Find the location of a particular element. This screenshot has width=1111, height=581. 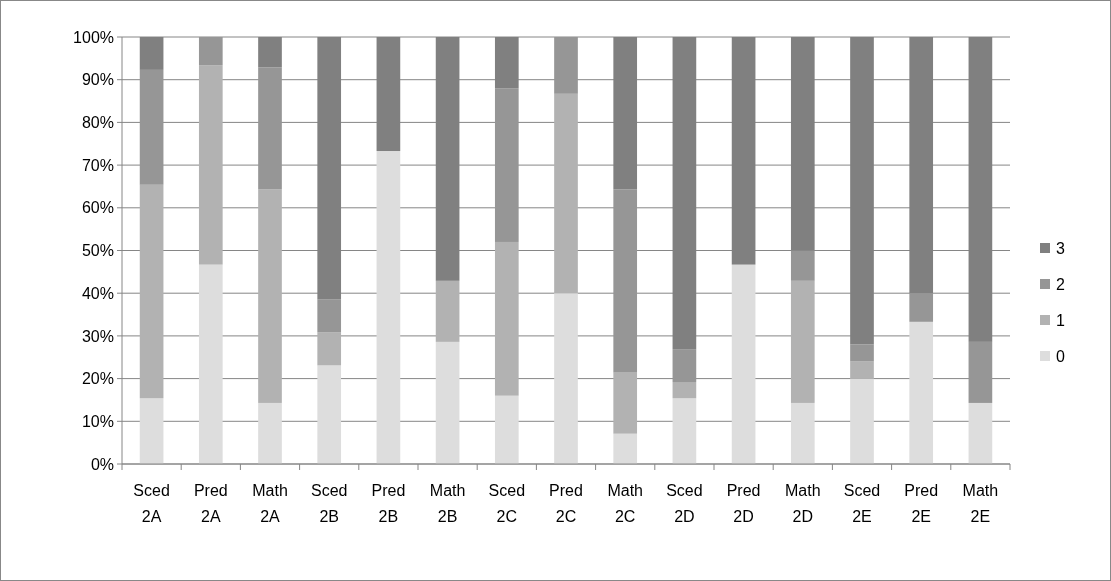

x-tick-label: Sced 2A is located at coordinates (151, 503).